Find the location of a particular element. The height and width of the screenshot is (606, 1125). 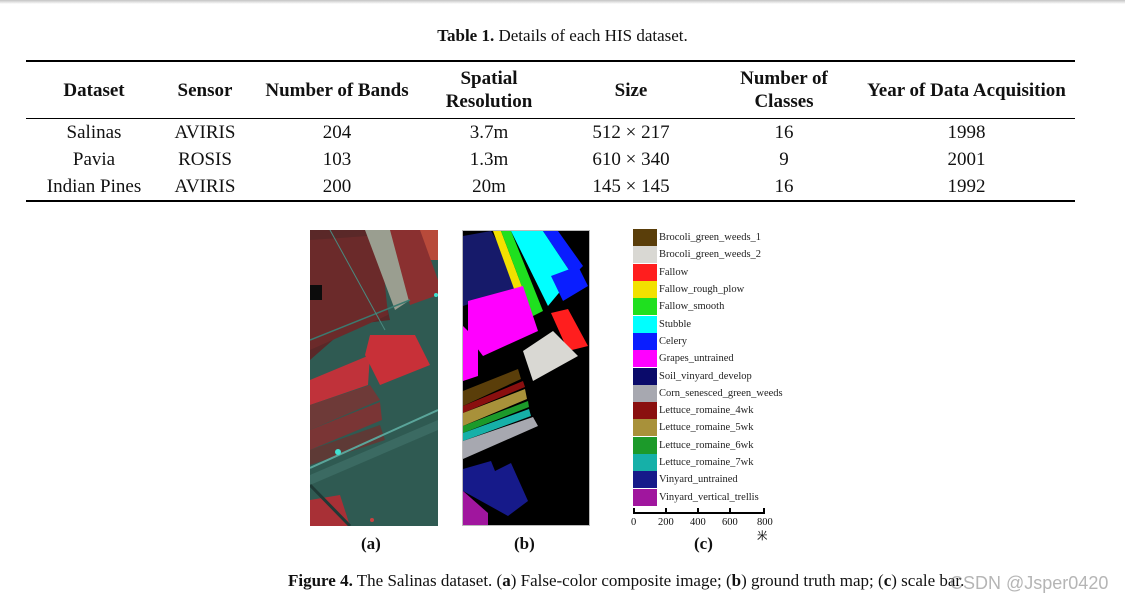

legend-item: Fallow_rough_plow is located at coordinates (733, 290).